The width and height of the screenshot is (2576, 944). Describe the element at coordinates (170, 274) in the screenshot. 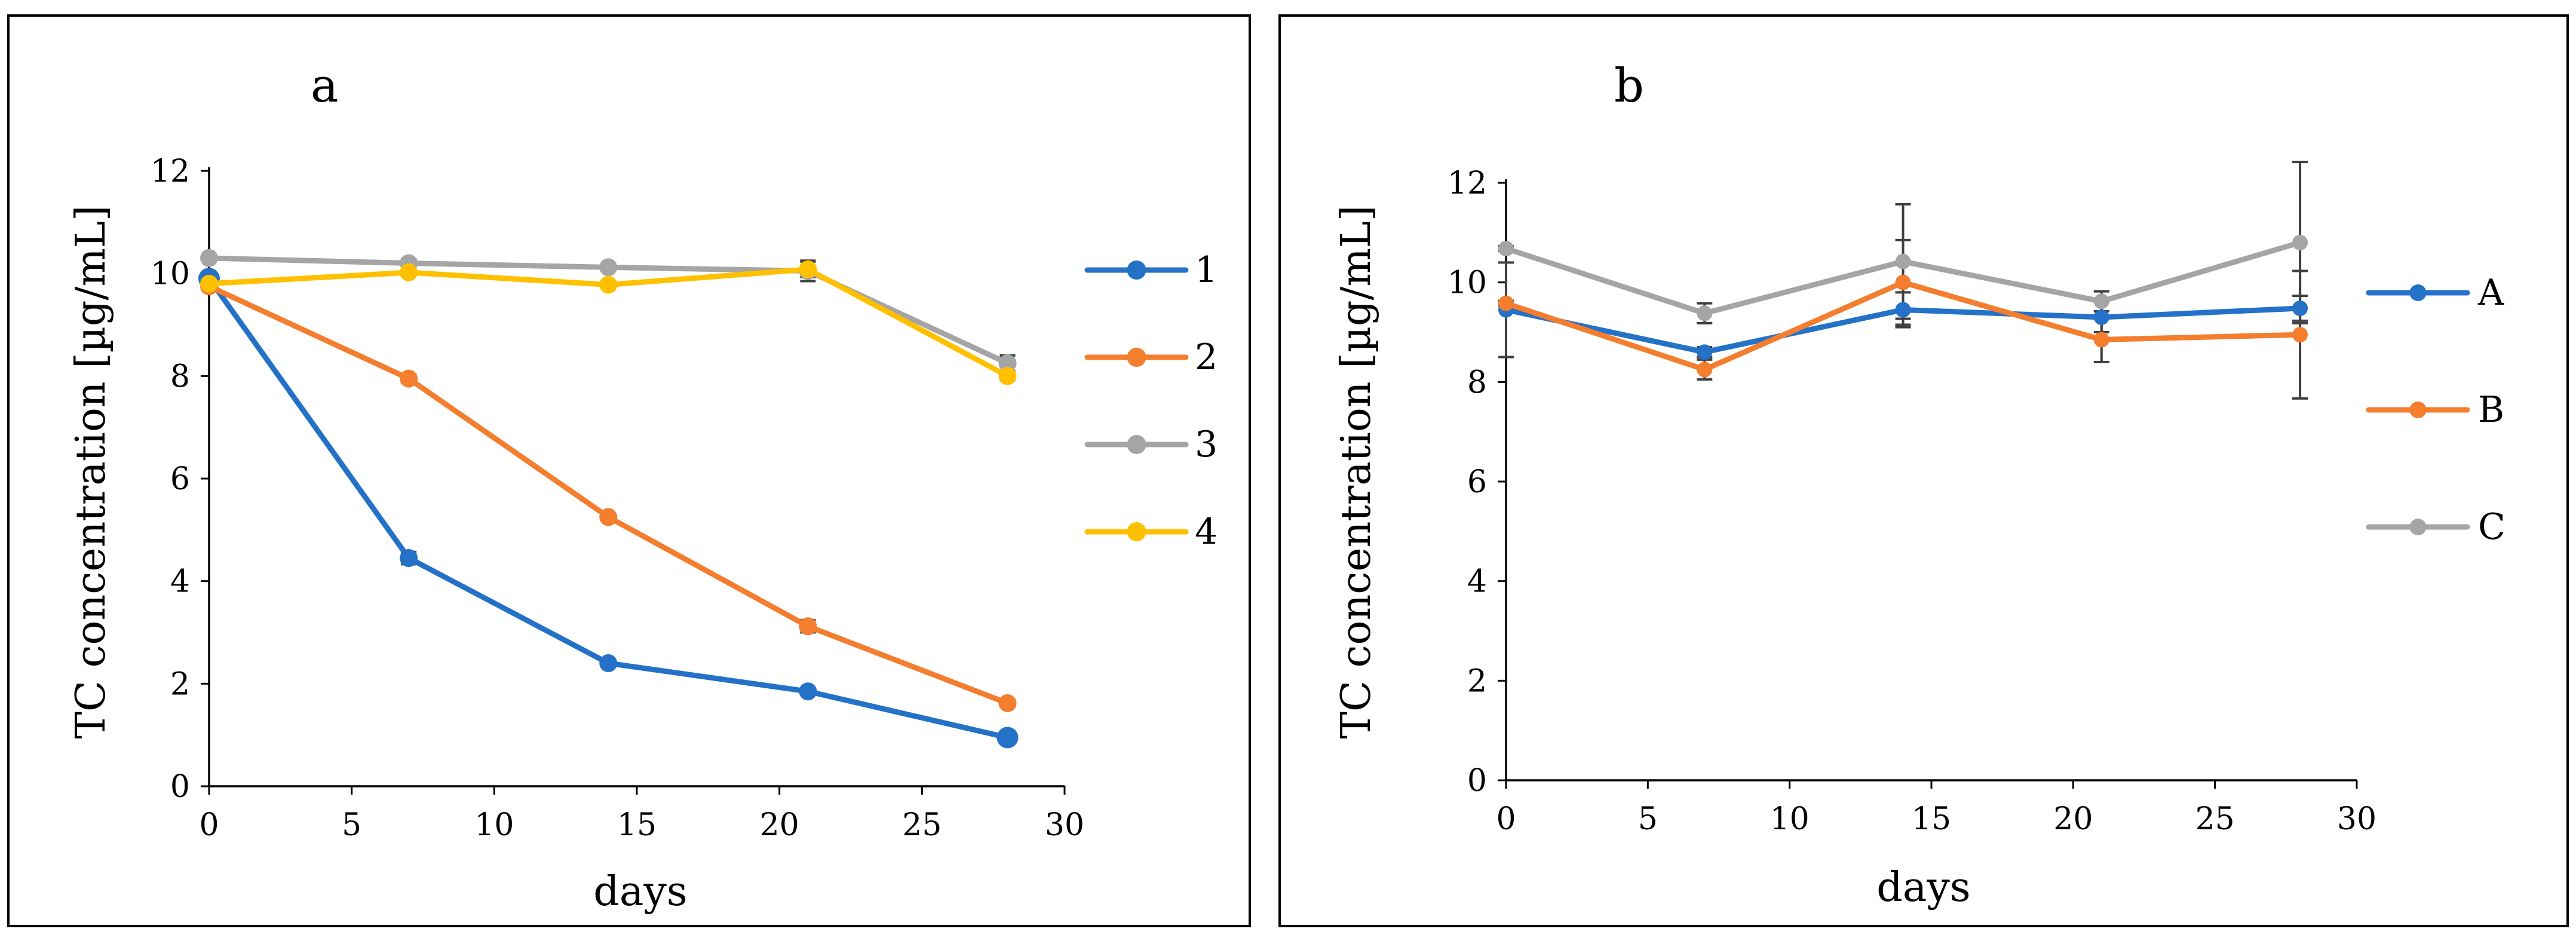

I see `chart-a-y-tick-label: 10` at that location.